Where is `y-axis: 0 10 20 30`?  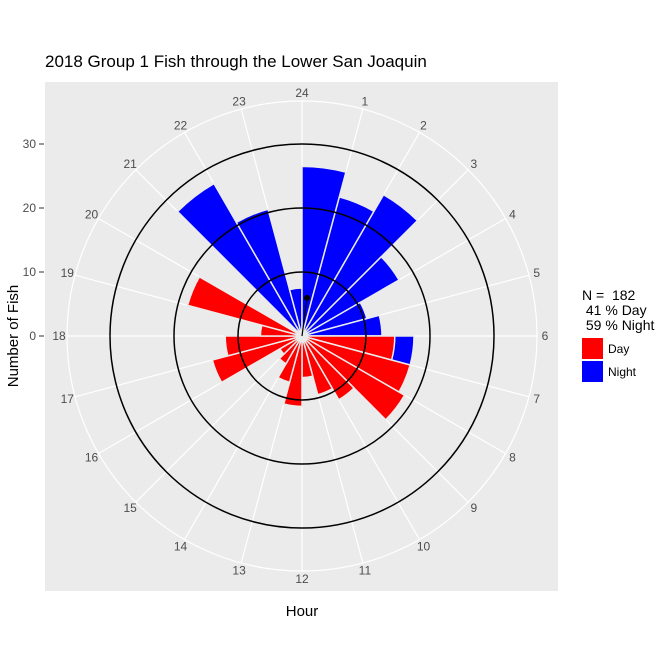 y-axis: 0 10 20 30 is located at coordinates (33, 240).